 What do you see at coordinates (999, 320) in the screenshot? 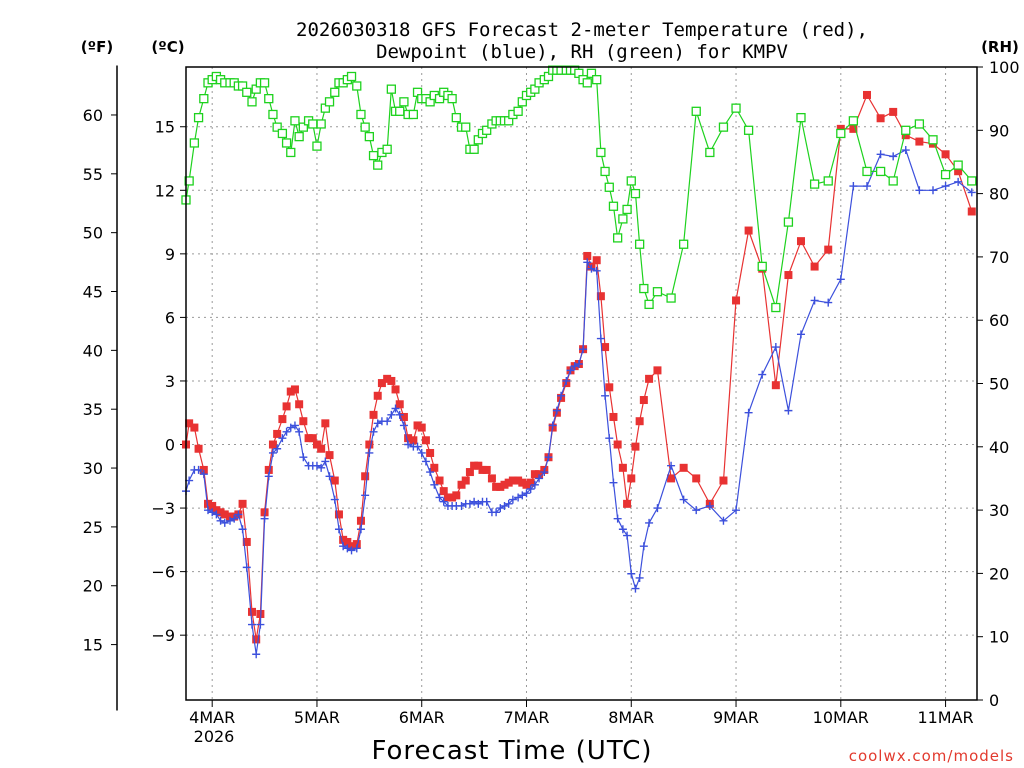
I see `rh-tick-label: 60` at bounding box center [999, 320].